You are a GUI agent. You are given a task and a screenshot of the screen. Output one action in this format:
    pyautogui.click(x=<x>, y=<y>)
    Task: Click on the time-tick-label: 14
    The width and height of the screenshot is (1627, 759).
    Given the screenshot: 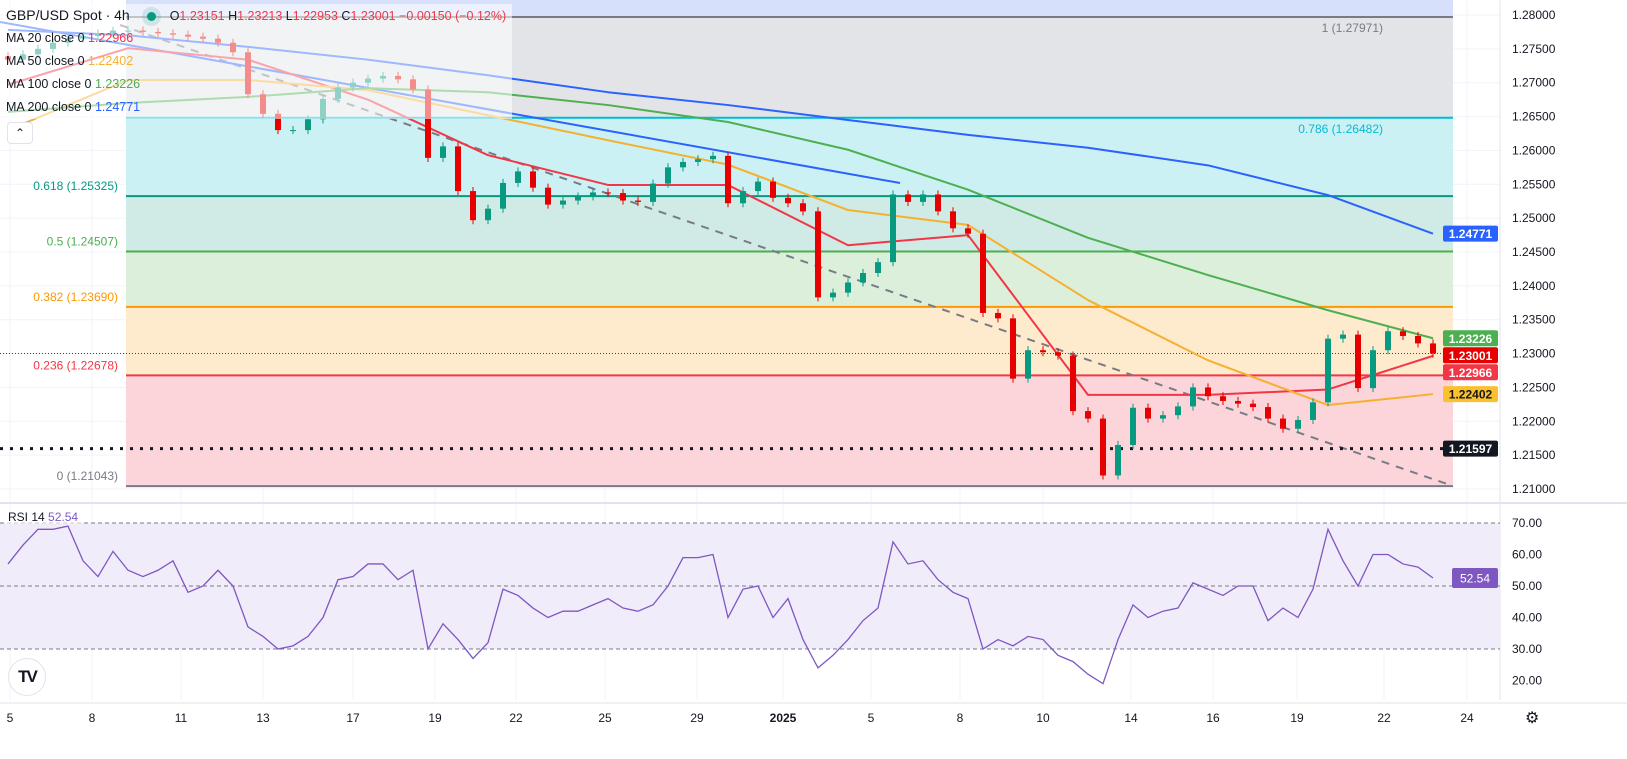 What is the action you would take?
    pyautogui.click(x=1131, y=718)
    